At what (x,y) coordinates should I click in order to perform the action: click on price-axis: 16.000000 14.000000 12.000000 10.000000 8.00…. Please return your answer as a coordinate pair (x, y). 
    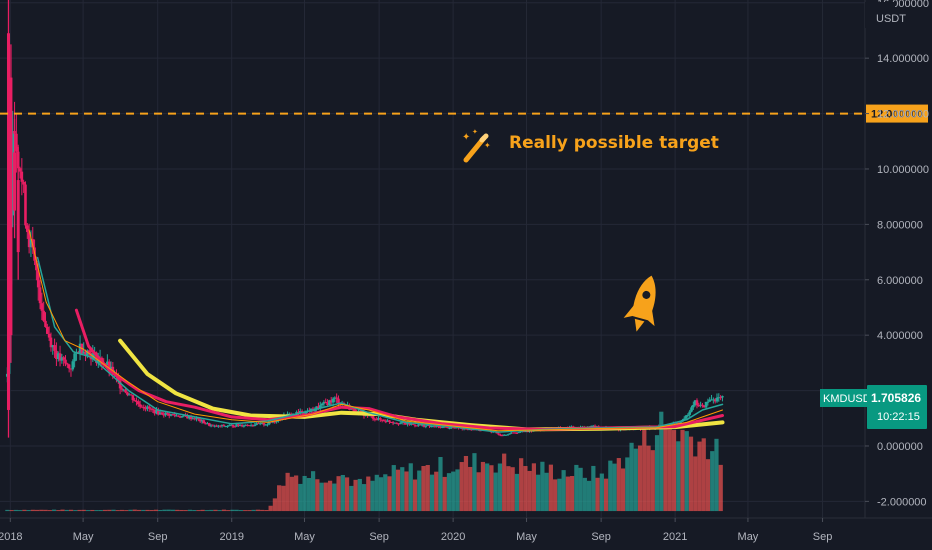
    Looking at the image, I should click on (897, 254).